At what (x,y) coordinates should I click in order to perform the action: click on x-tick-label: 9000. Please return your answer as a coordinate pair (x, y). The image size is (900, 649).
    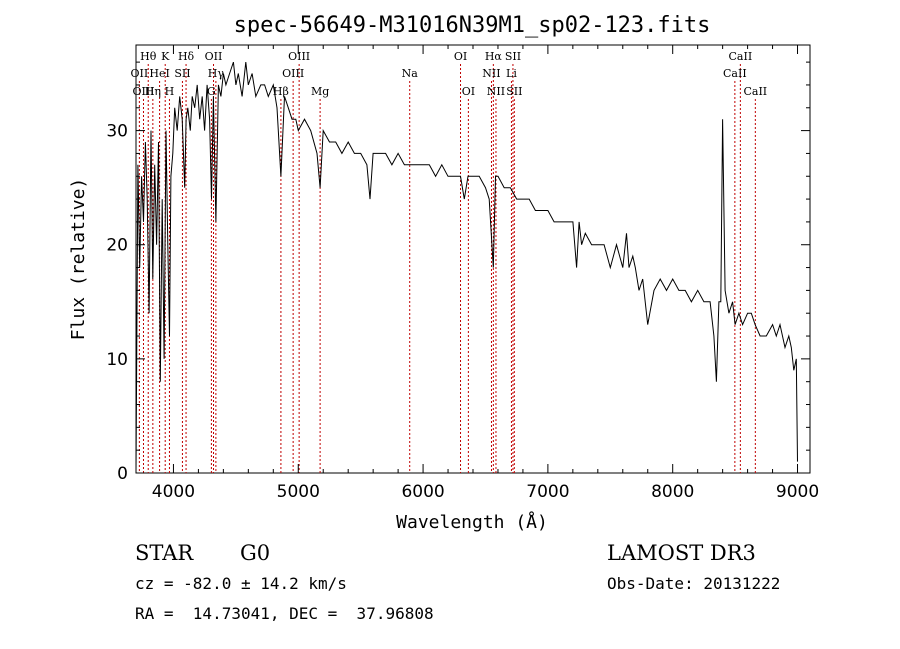
    Looking at the image, I should click on (797, 492).